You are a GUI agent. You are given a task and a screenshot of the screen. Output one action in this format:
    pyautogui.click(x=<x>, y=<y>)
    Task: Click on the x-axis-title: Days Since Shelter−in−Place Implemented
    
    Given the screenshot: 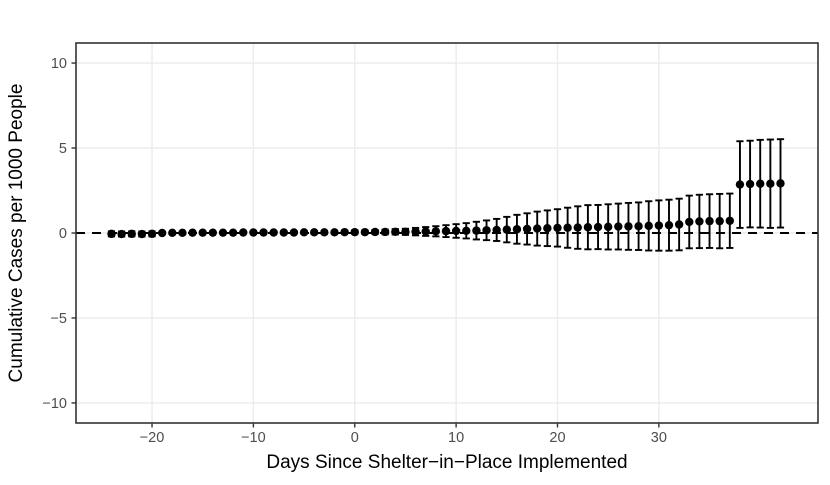 What is the action you would take?
    pyautogui.click(x=447, y=462)
    